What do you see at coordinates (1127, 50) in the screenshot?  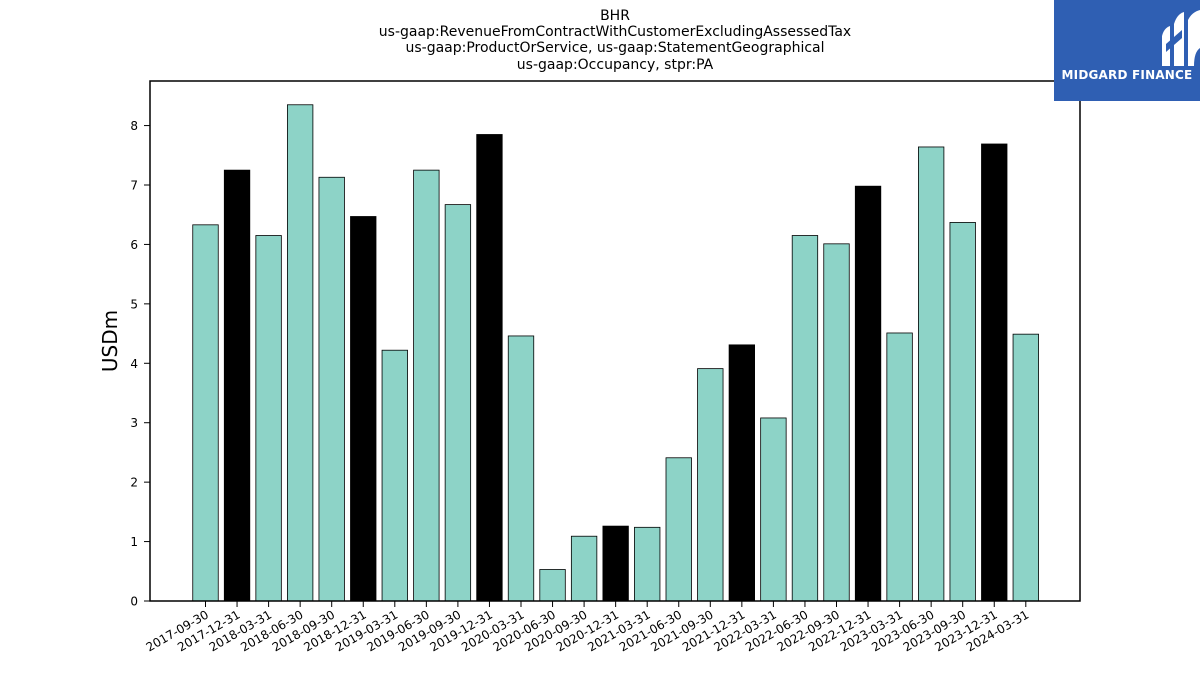 I see `brand-logo: MIDGARD FINANCE` at bounding box center [1127, 50].